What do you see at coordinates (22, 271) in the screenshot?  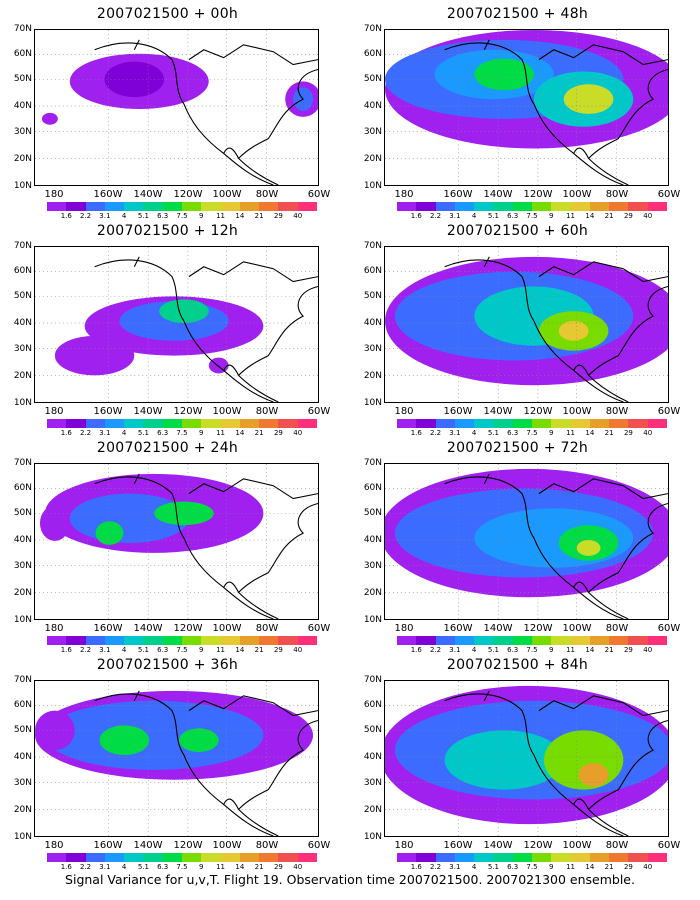 I see `latitude-label: 60N` at bounding box center [22, 271].